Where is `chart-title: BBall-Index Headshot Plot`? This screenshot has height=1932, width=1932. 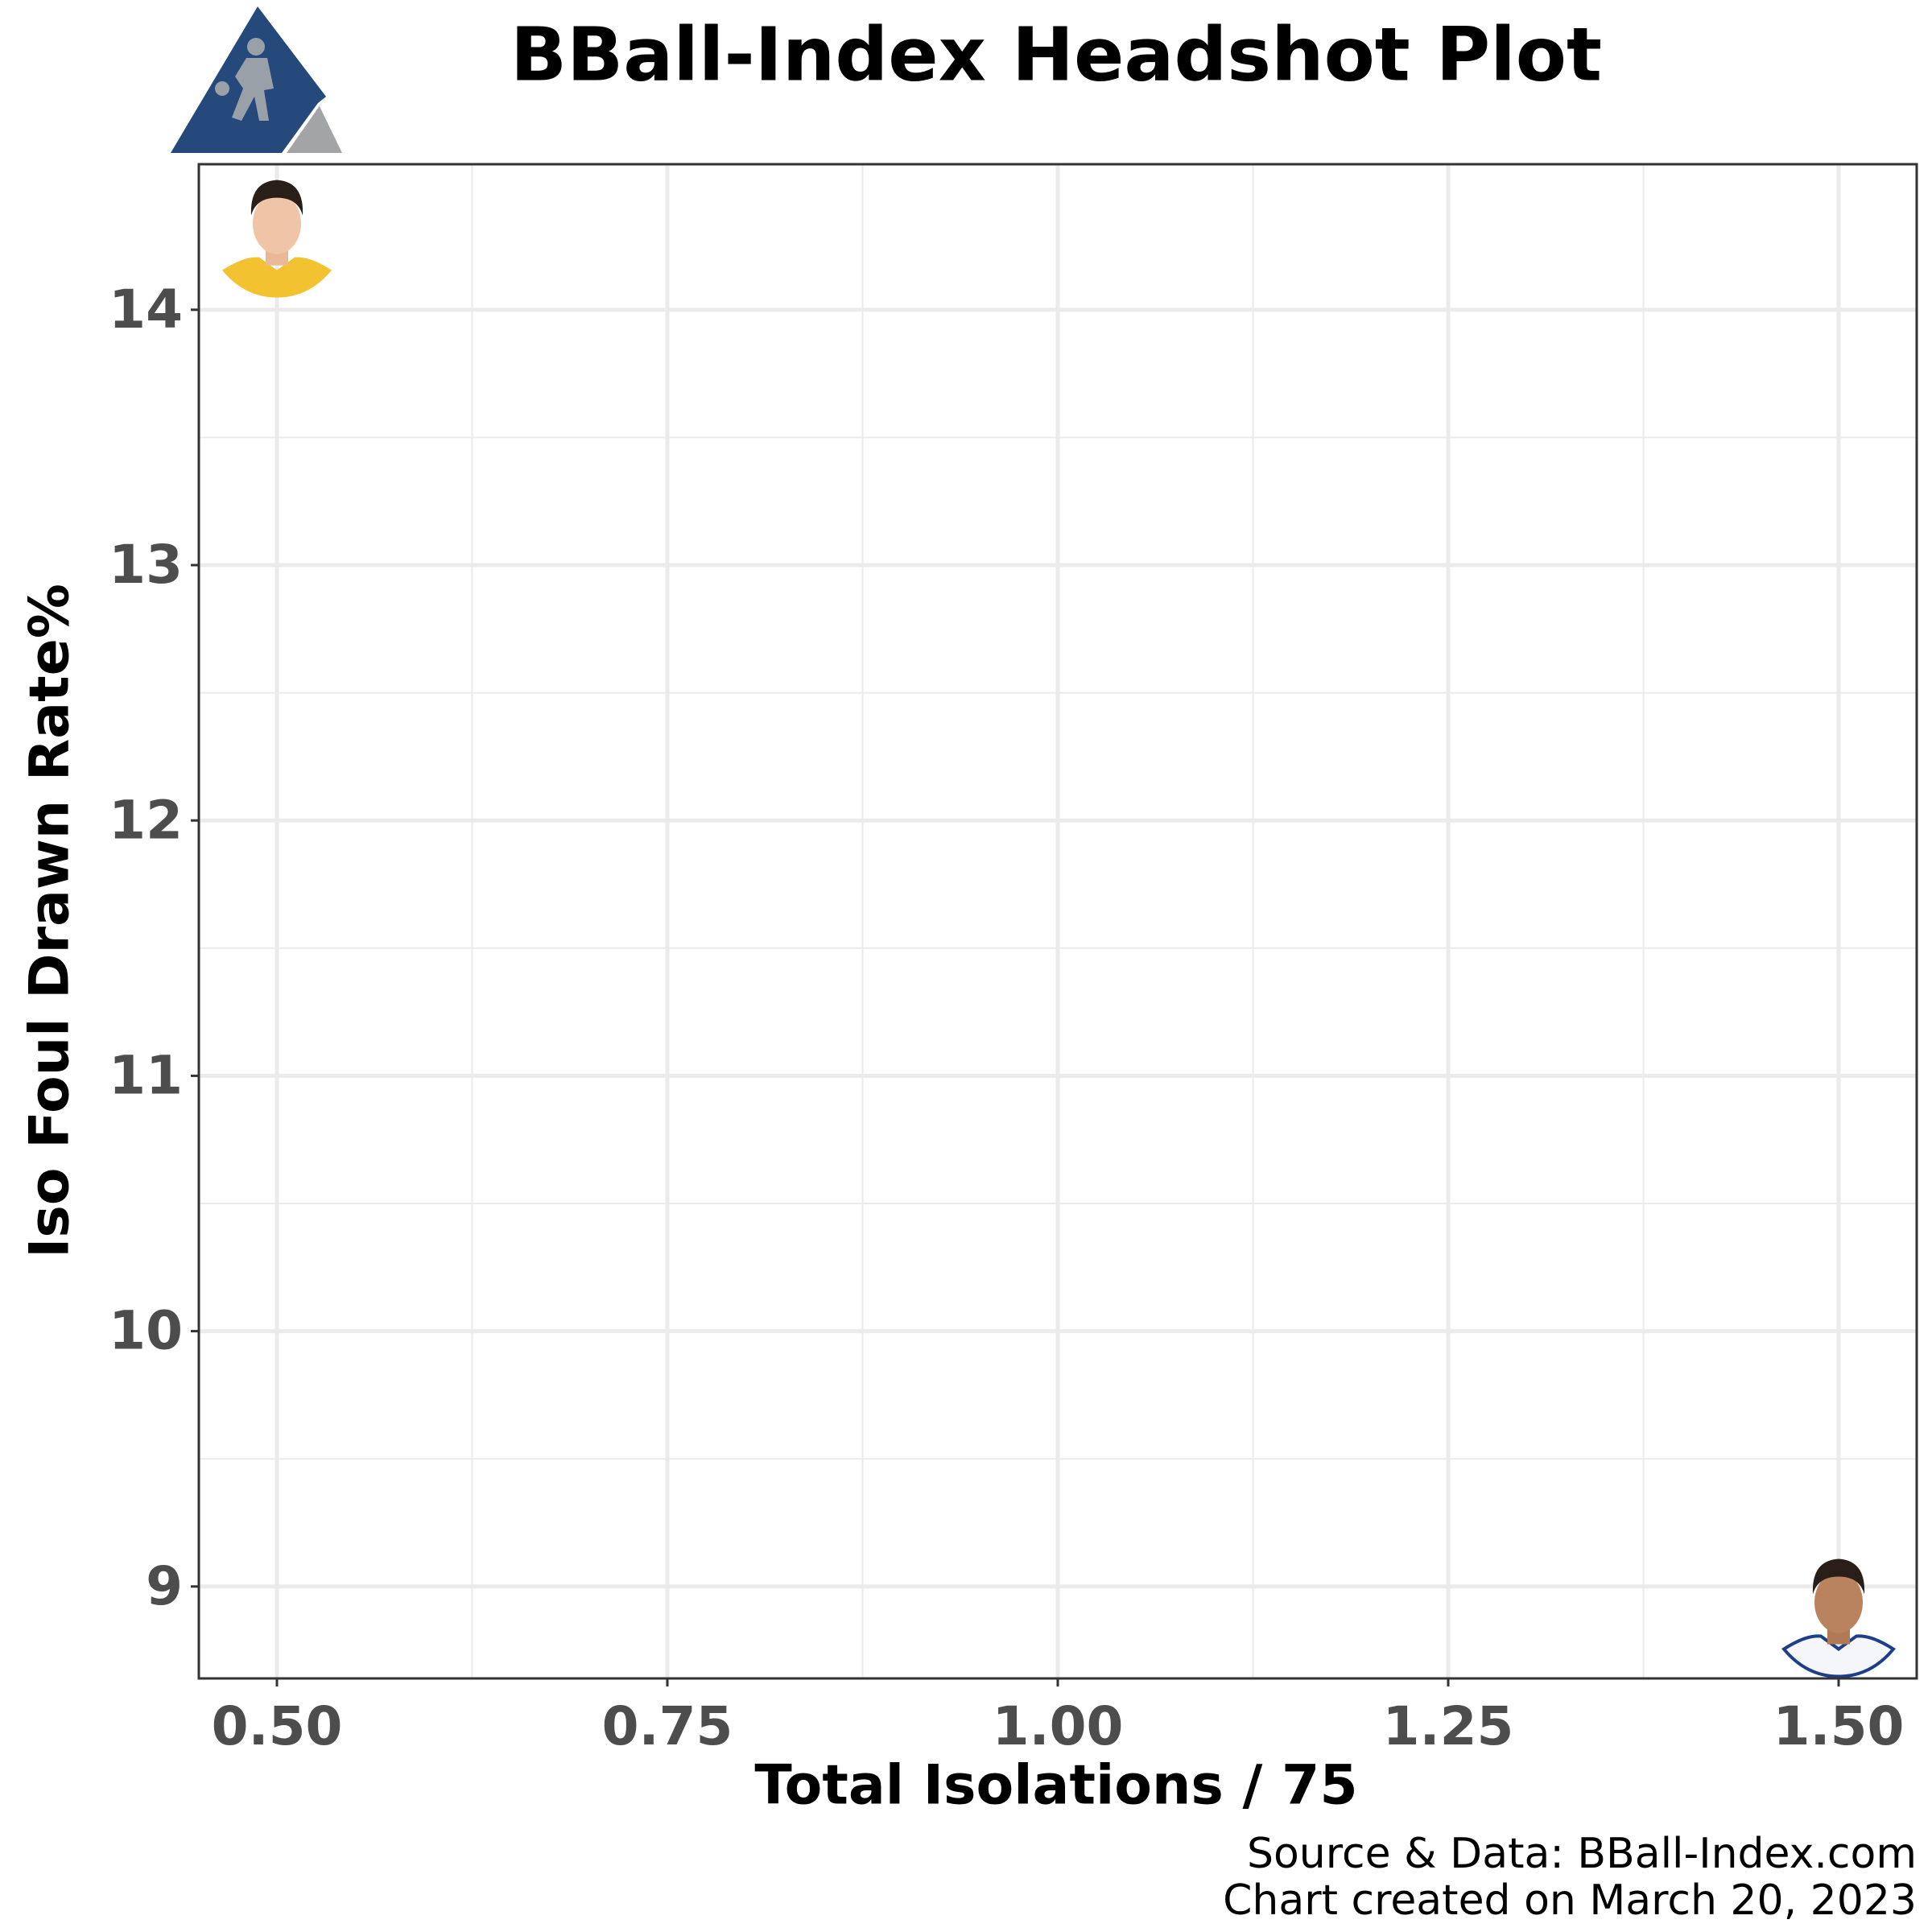
chart-title: BBall-Index Headshot Plot is located at coordinates (1056, 54).